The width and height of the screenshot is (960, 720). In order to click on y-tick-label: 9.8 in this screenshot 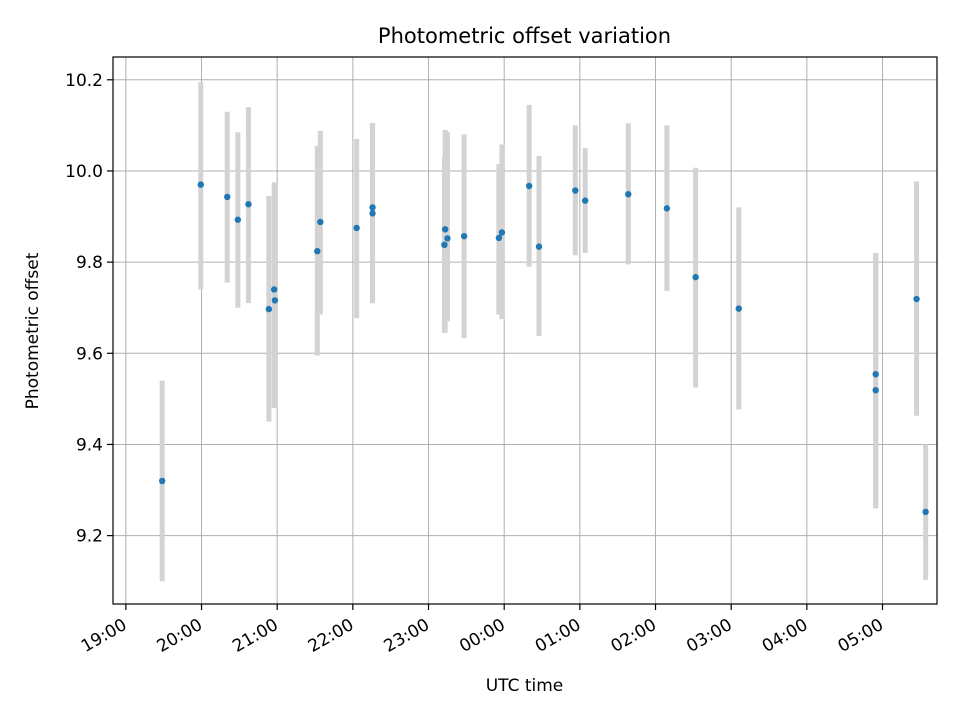, I will do `click(89, 263)`.